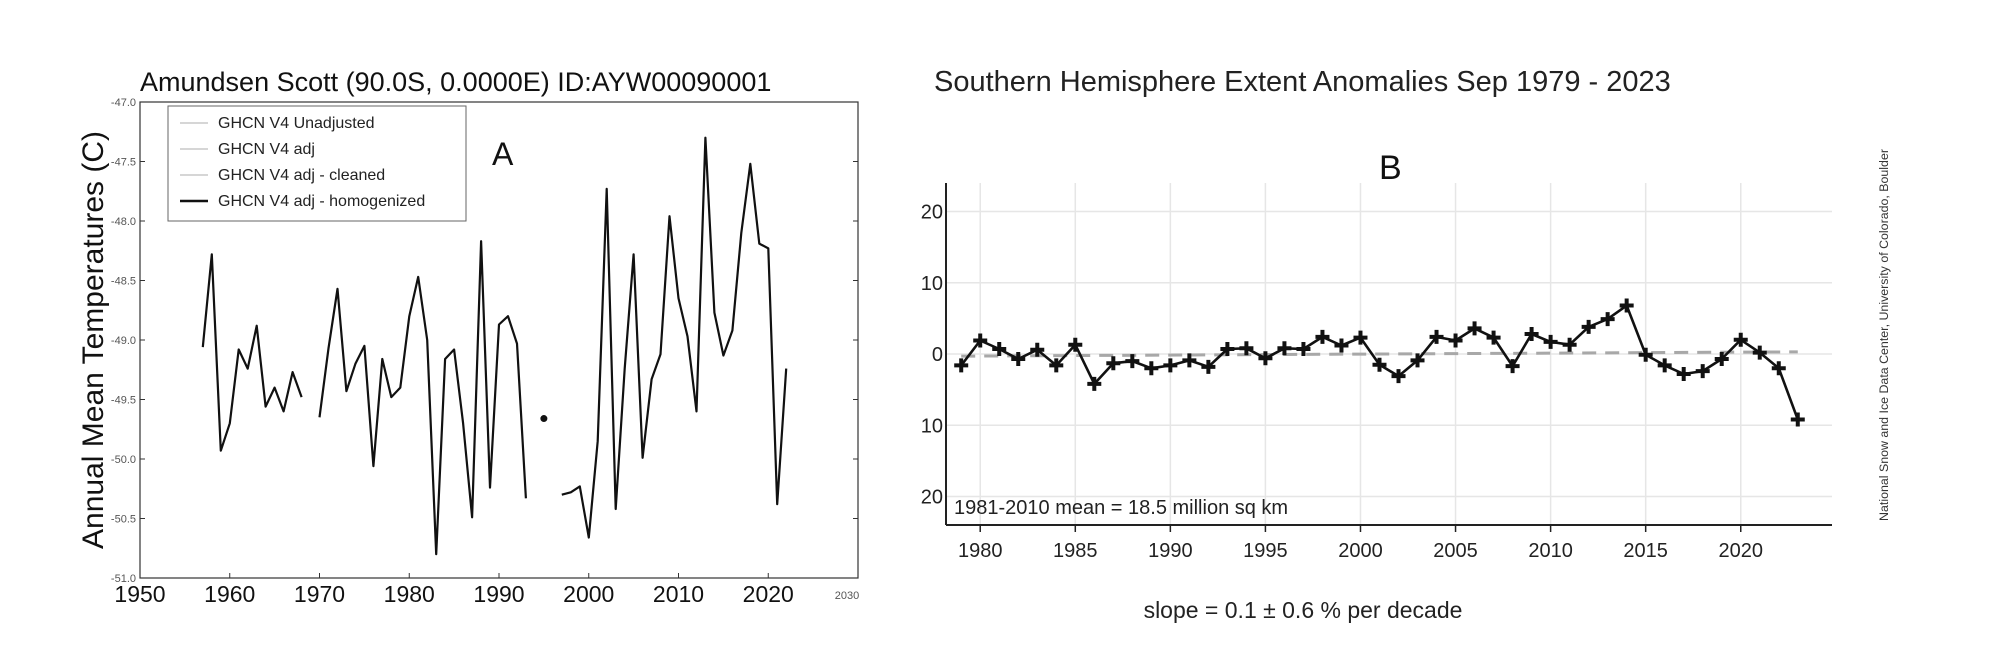 This screenshot has width=2000, height=668. What do you see at coordinates (588, 594) in the screenshot?
I see `panel-a-xtick-label: 2000` at bounding box center [588, 594].